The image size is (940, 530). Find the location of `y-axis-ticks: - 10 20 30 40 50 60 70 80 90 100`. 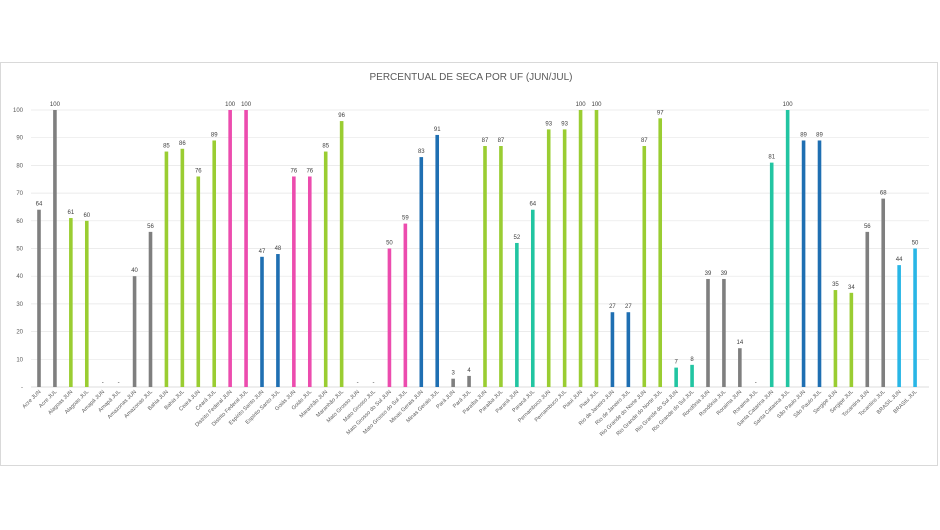

y-axis-ticks: - 10 20 30 40 50 60 70 80 90 100 is located at coordinates (18, 249).